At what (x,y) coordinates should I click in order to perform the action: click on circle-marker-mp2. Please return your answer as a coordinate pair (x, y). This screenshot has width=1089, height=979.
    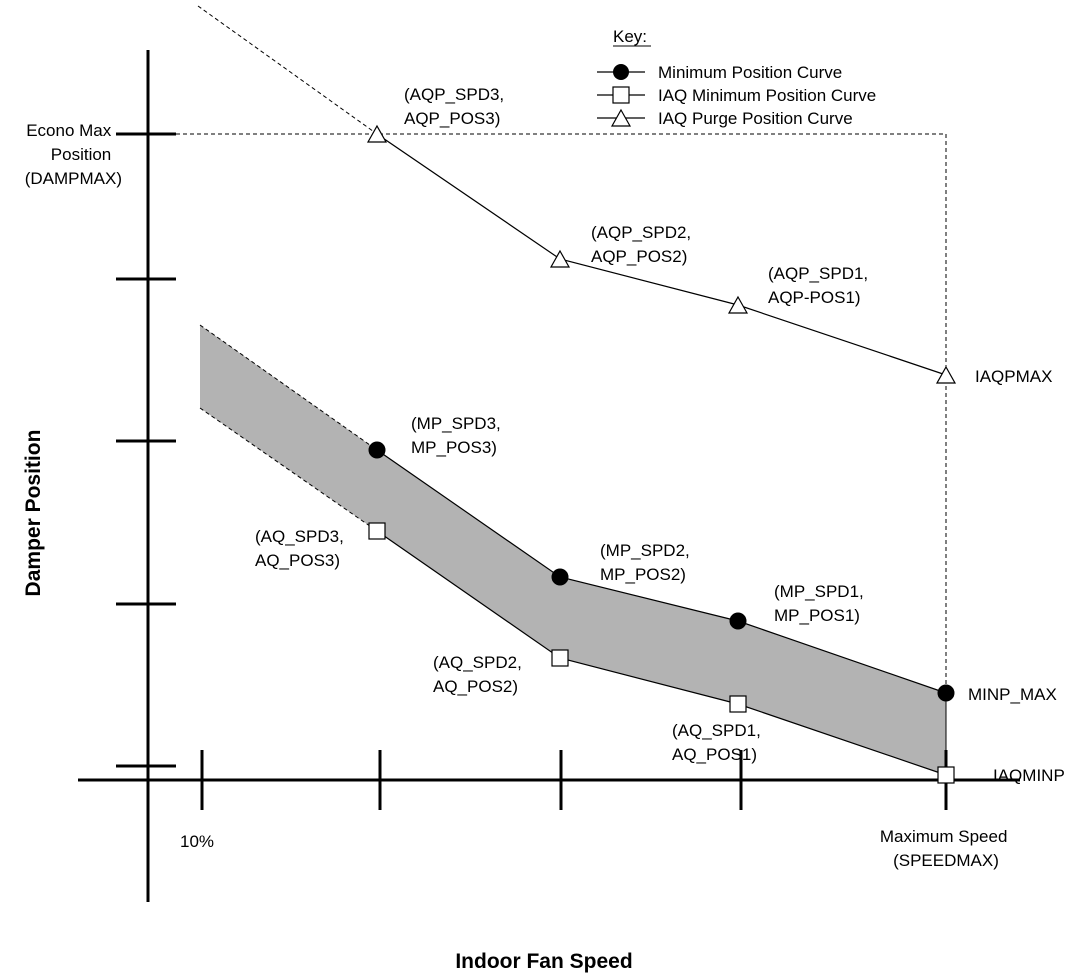
    Looking at the image, I should click on (560, 577).